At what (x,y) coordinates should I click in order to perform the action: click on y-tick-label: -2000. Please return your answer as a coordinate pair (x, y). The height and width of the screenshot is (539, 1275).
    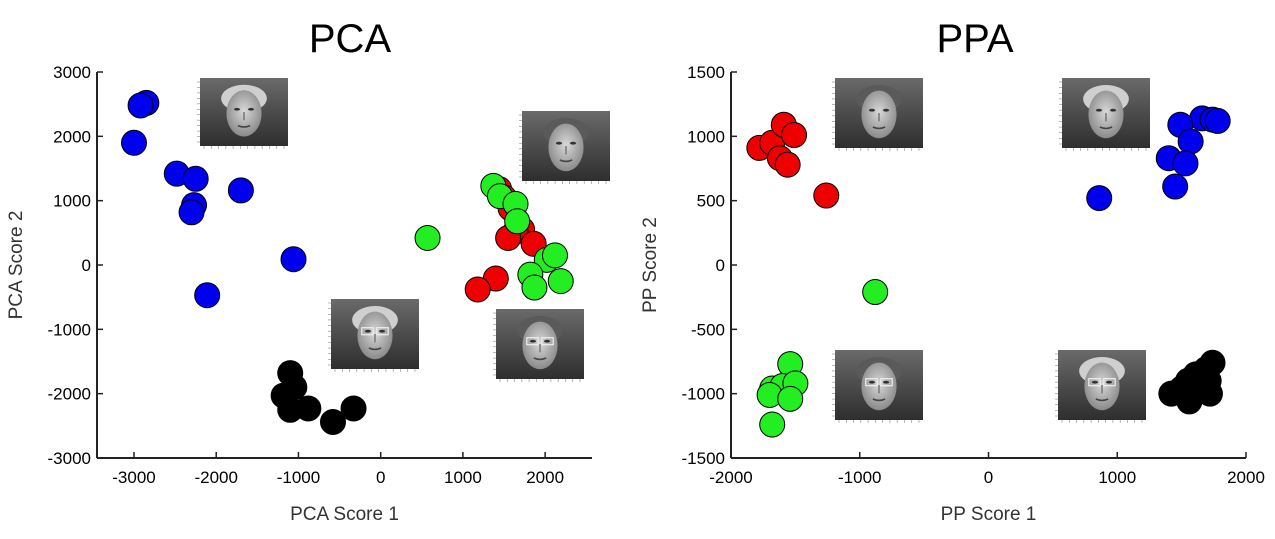
    Looking at the image, I should click on (69, 394).